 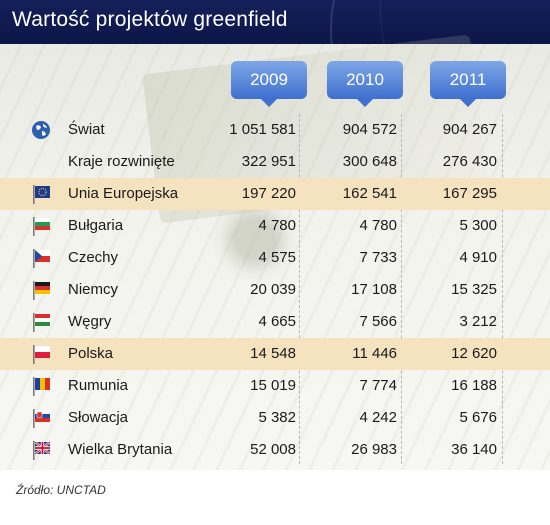 What do you see at coordinates (41, 194) in the screenshot?
I see `eu-flag-icon` at bounding box center [41, 194].